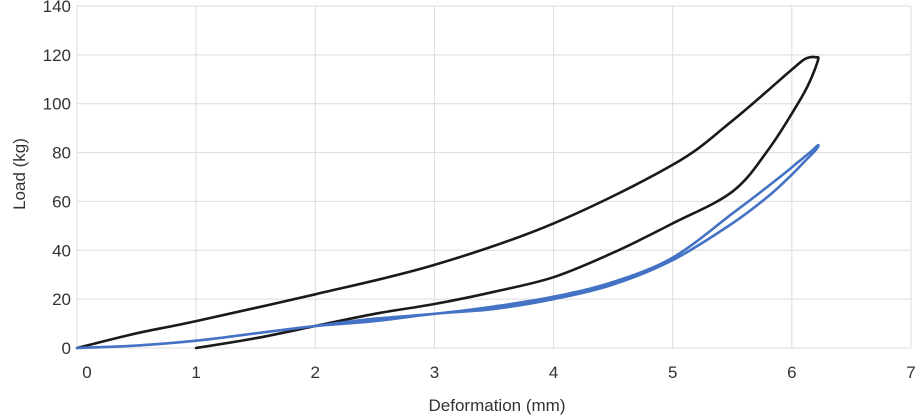  I want to click on y-tick-label: 60, so click(61, 201).